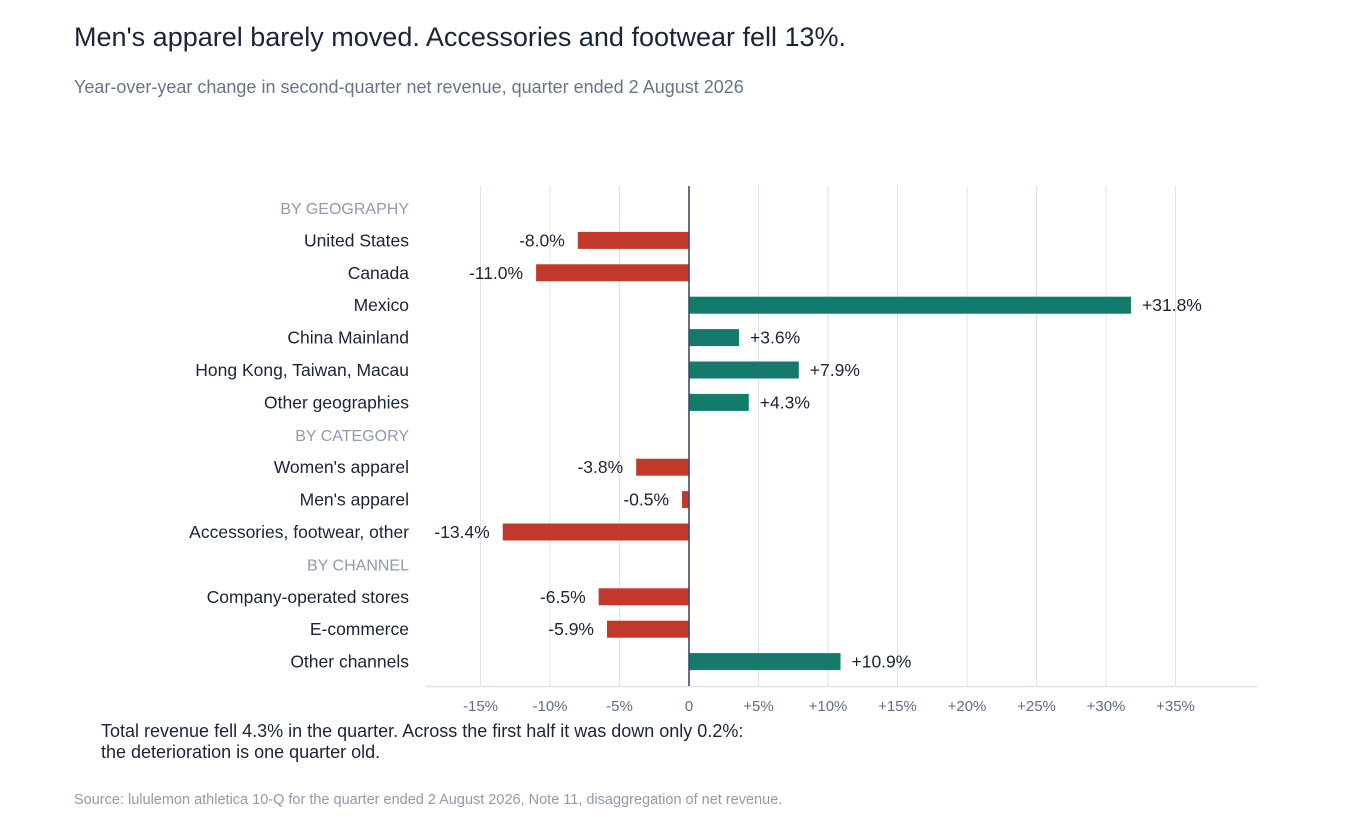  Describe the element at coordinates (689, 706) in the screenshot. I see `x-tick-label: 0` at that location.